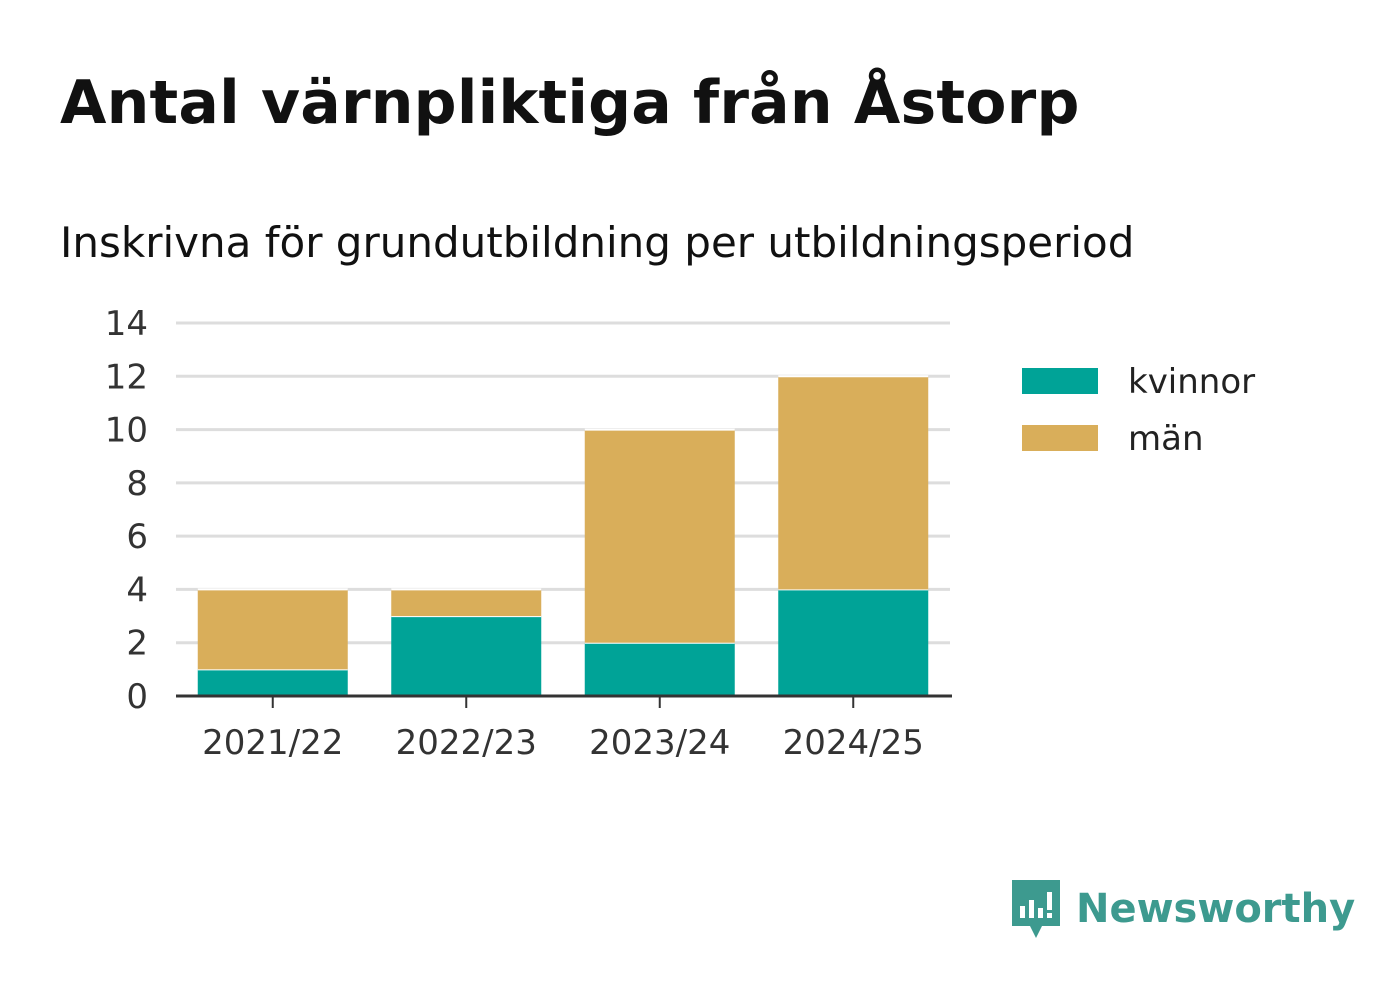 The width and height of the screenshot is (1382, 999). What do you see at coordinates (126, 377) in the screenshot?
I see `y-tick-label: 12` at bounding box center [126, 377].